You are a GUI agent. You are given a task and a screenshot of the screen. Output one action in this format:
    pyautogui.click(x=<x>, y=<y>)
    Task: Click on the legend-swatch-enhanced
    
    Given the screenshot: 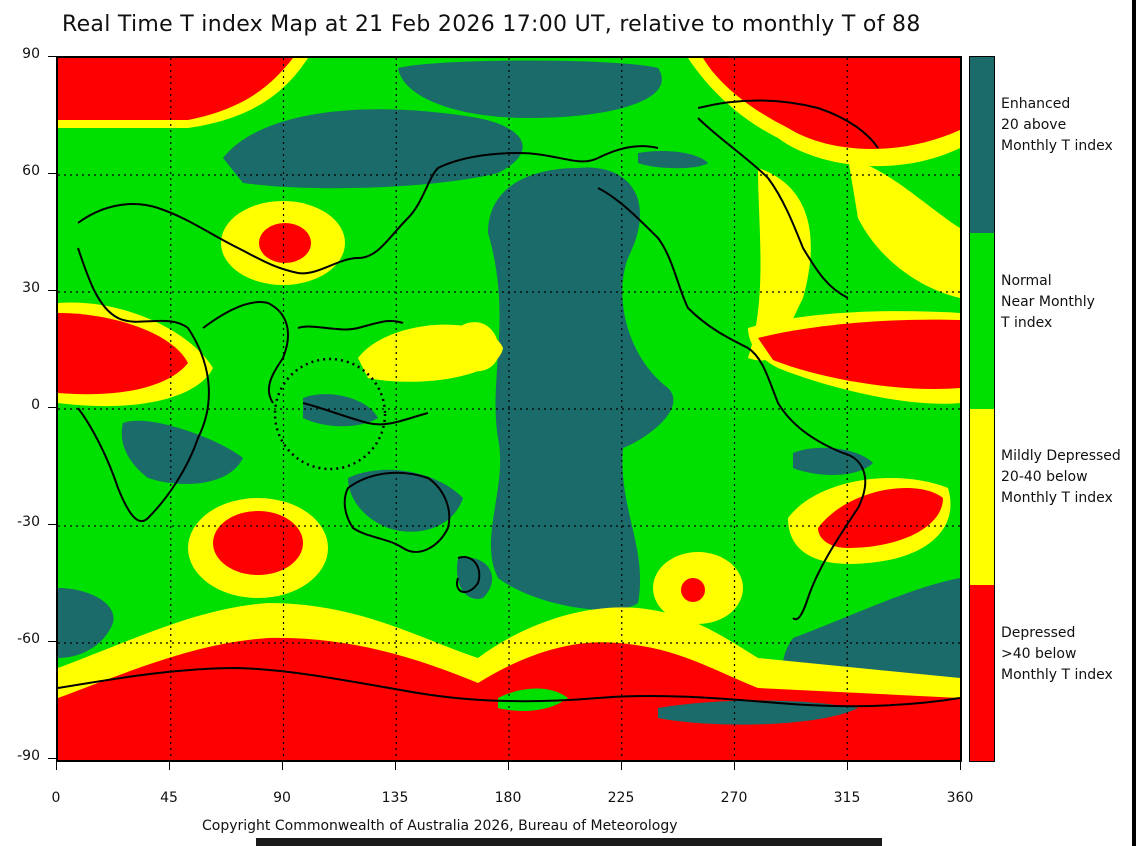 What is the action you would take?
    pyautogui.click(x=982, y=145)
    